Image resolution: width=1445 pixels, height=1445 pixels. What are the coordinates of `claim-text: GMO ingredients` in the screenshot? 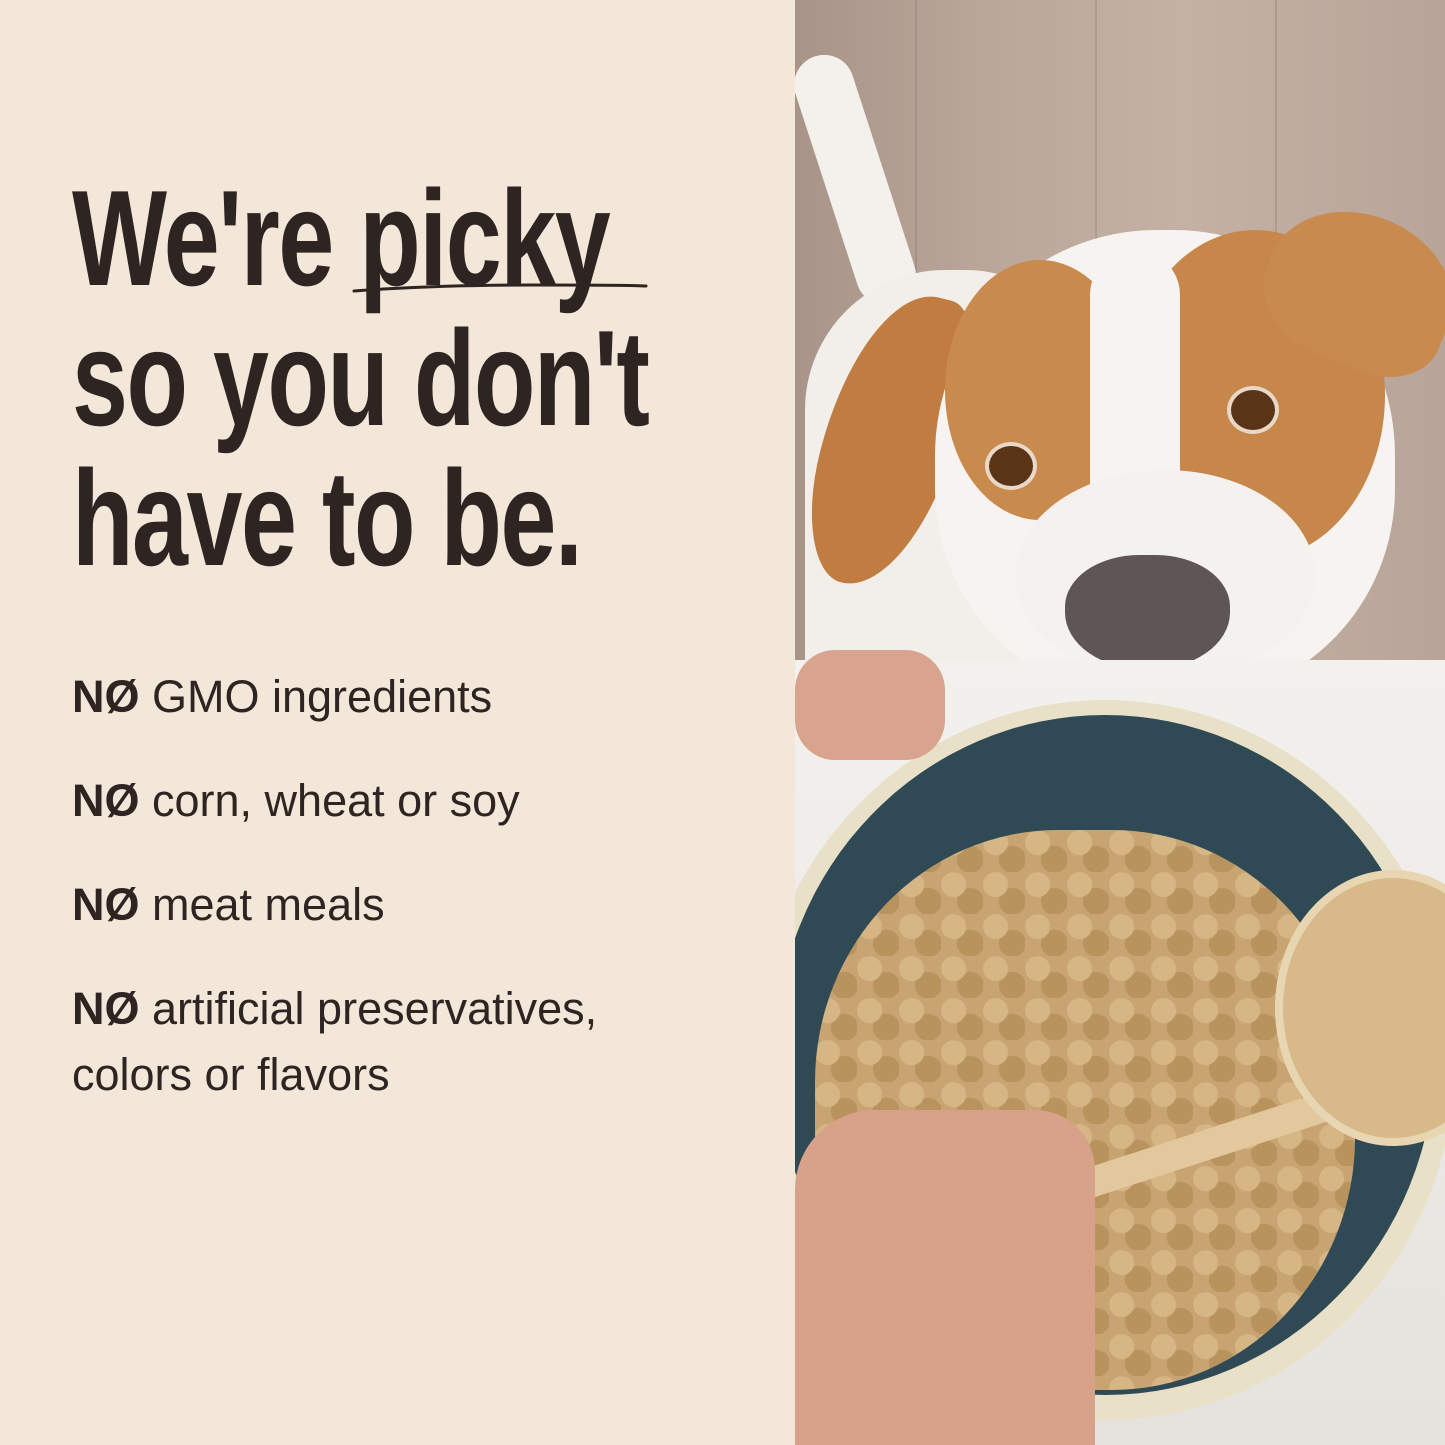 It's located at (322, 696).